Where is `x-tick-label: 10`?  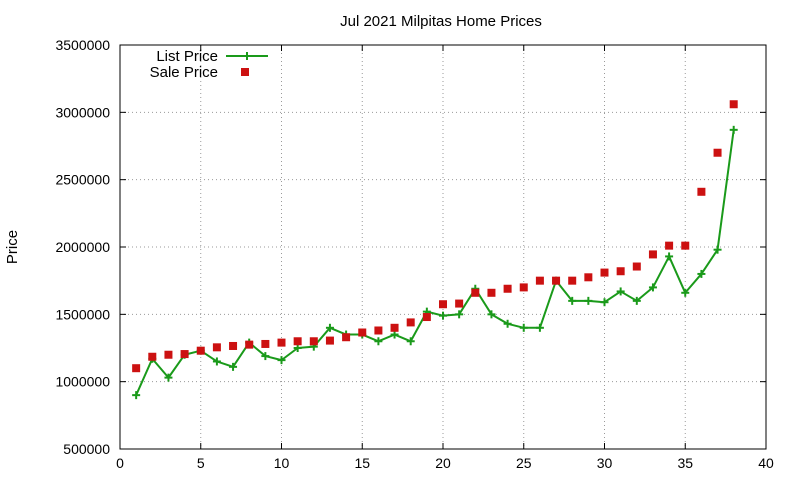 x-tick-label: 10 is located at coordinates (282, 463).